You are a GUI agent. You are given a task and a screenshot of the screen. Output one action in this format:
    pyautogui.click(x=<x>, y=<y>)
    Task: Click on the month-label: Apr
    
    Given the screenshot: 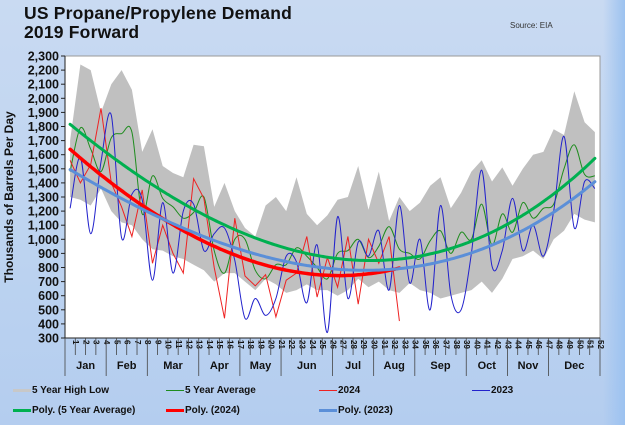 What is the action you would take?
    pyautogui.click(x=220, y=366)
    